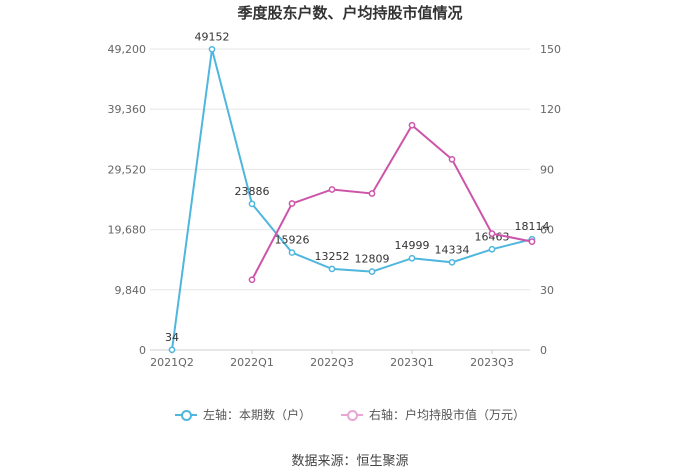  What do you see at coordinates (212, 36) in the screenshot?
I see `data-label: 49152` at bounding box center [212, 36].